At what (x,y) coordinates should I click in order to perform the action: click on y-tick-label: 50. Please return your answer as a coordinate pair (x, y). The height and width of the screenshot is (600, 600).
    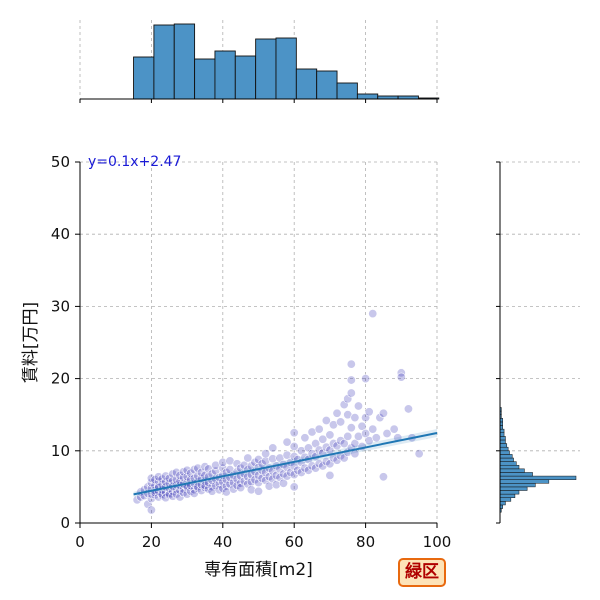
    Looking at the image, I should click on (60, 162).